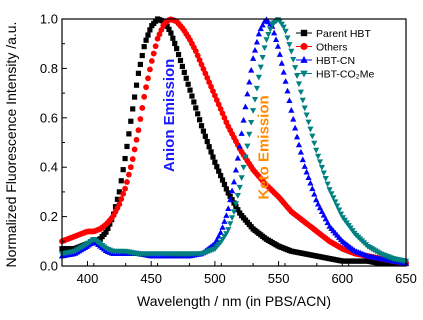  What do you see at coordinates (49, 216) in the screenshot?
I see `y-tick-label: 0.2` at bounding box center [49, 216].